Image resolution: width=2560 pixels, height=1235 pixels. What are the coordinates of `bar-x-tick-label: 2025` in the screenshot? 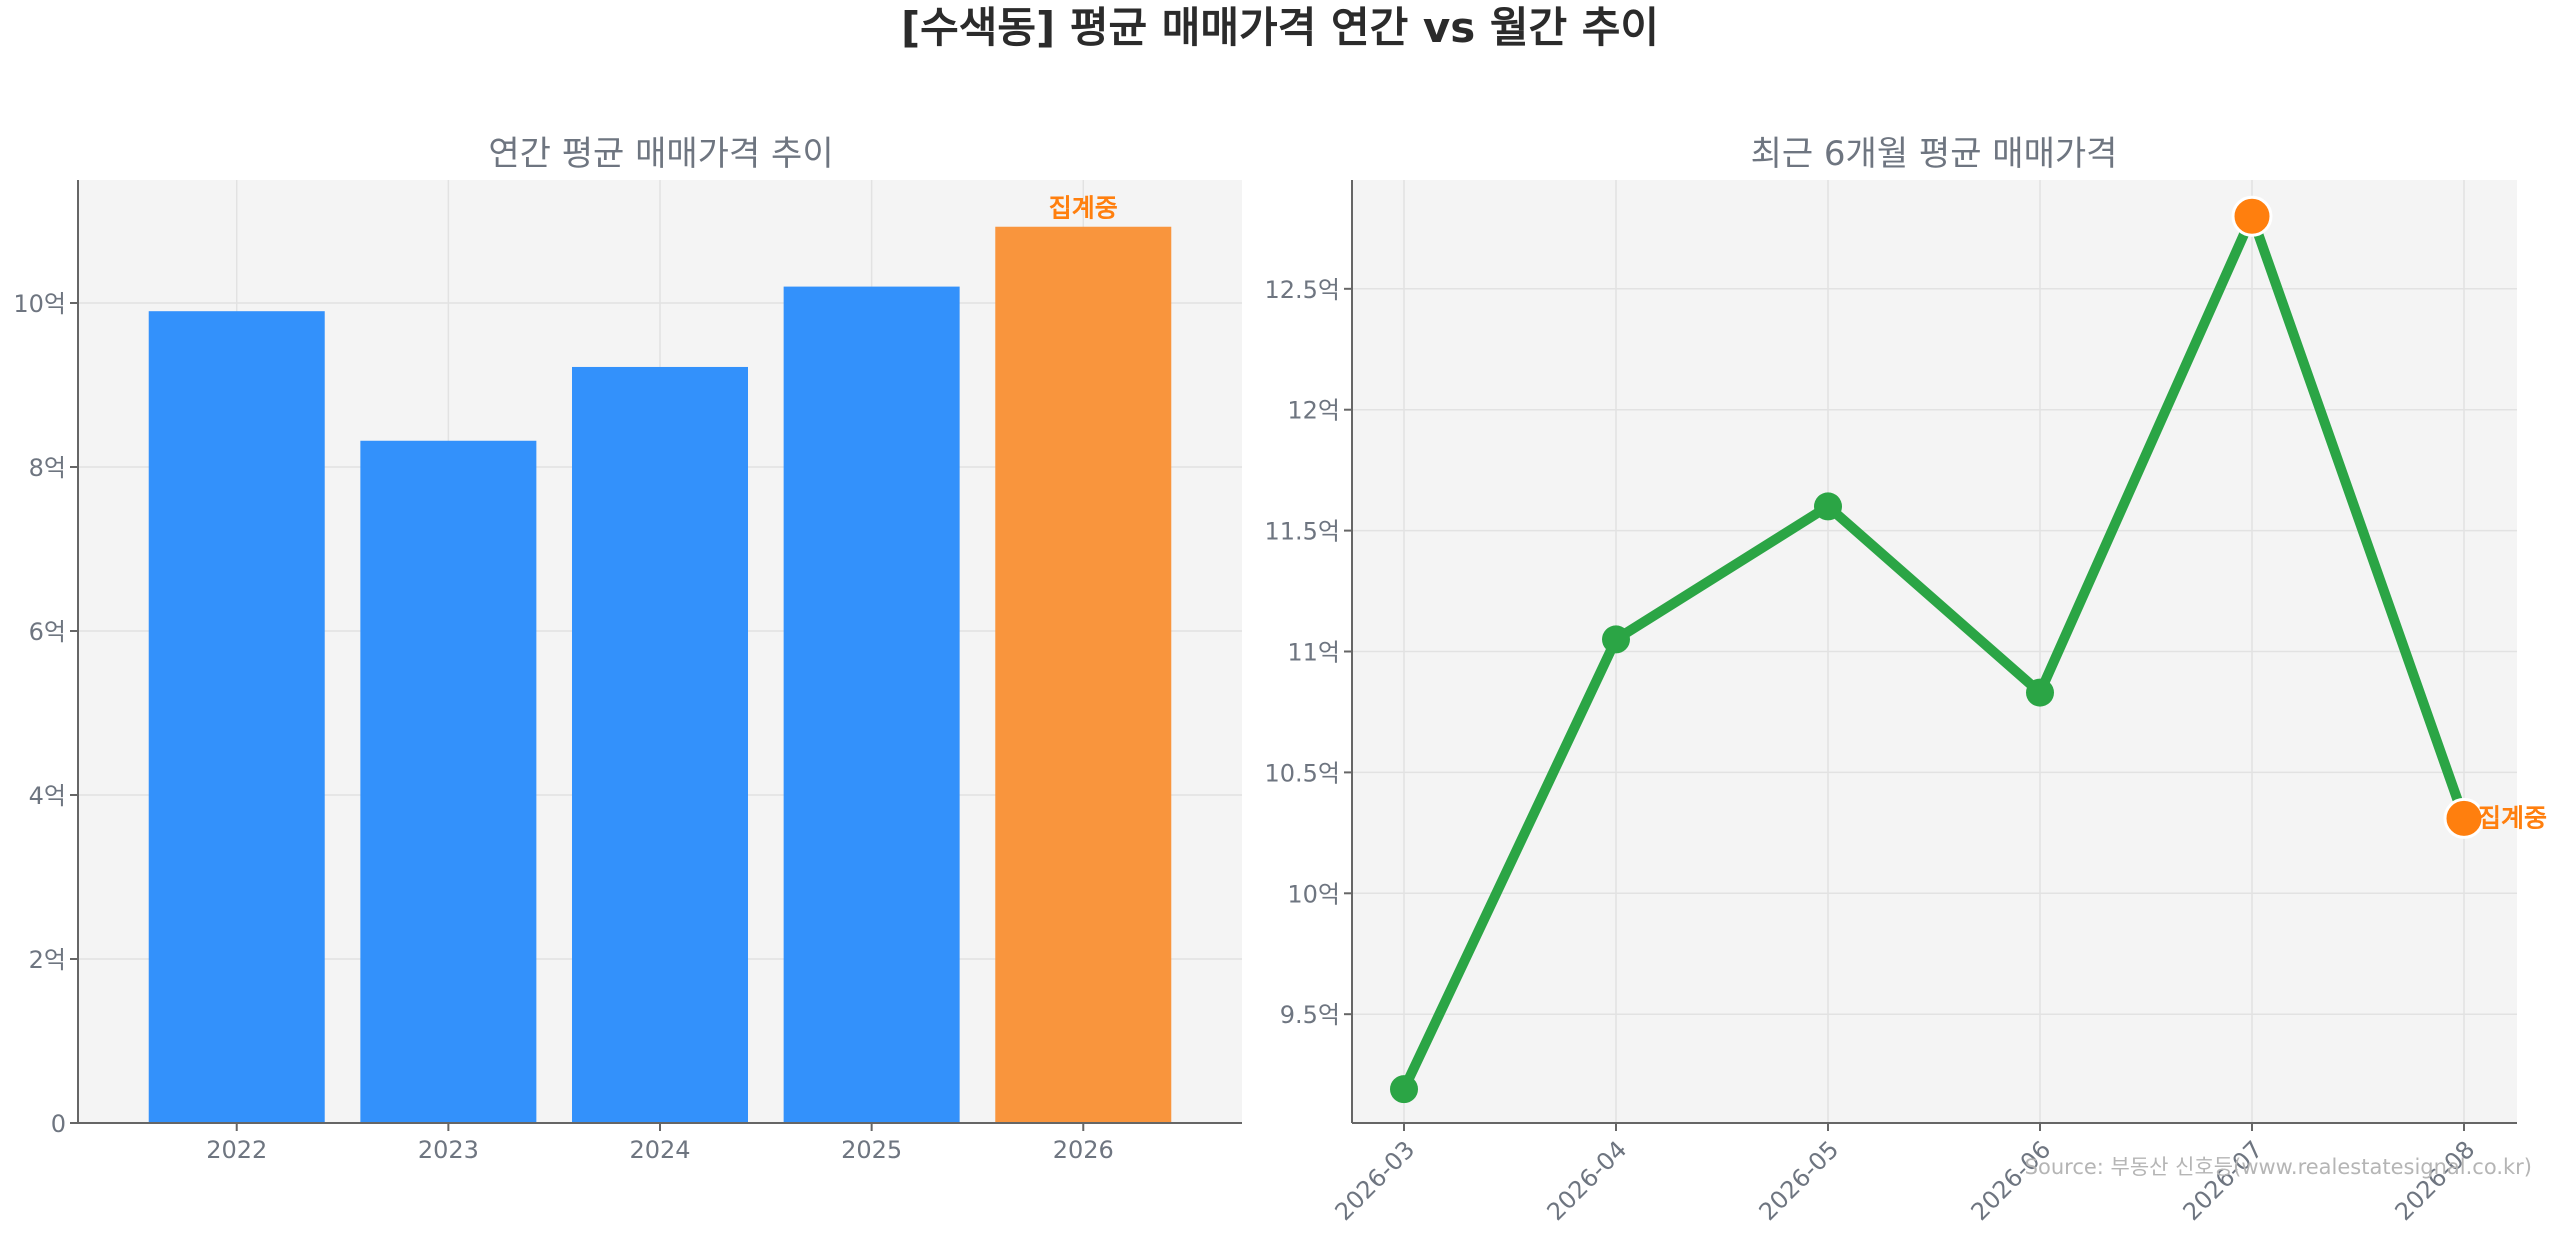 It's located at (871, 1150).